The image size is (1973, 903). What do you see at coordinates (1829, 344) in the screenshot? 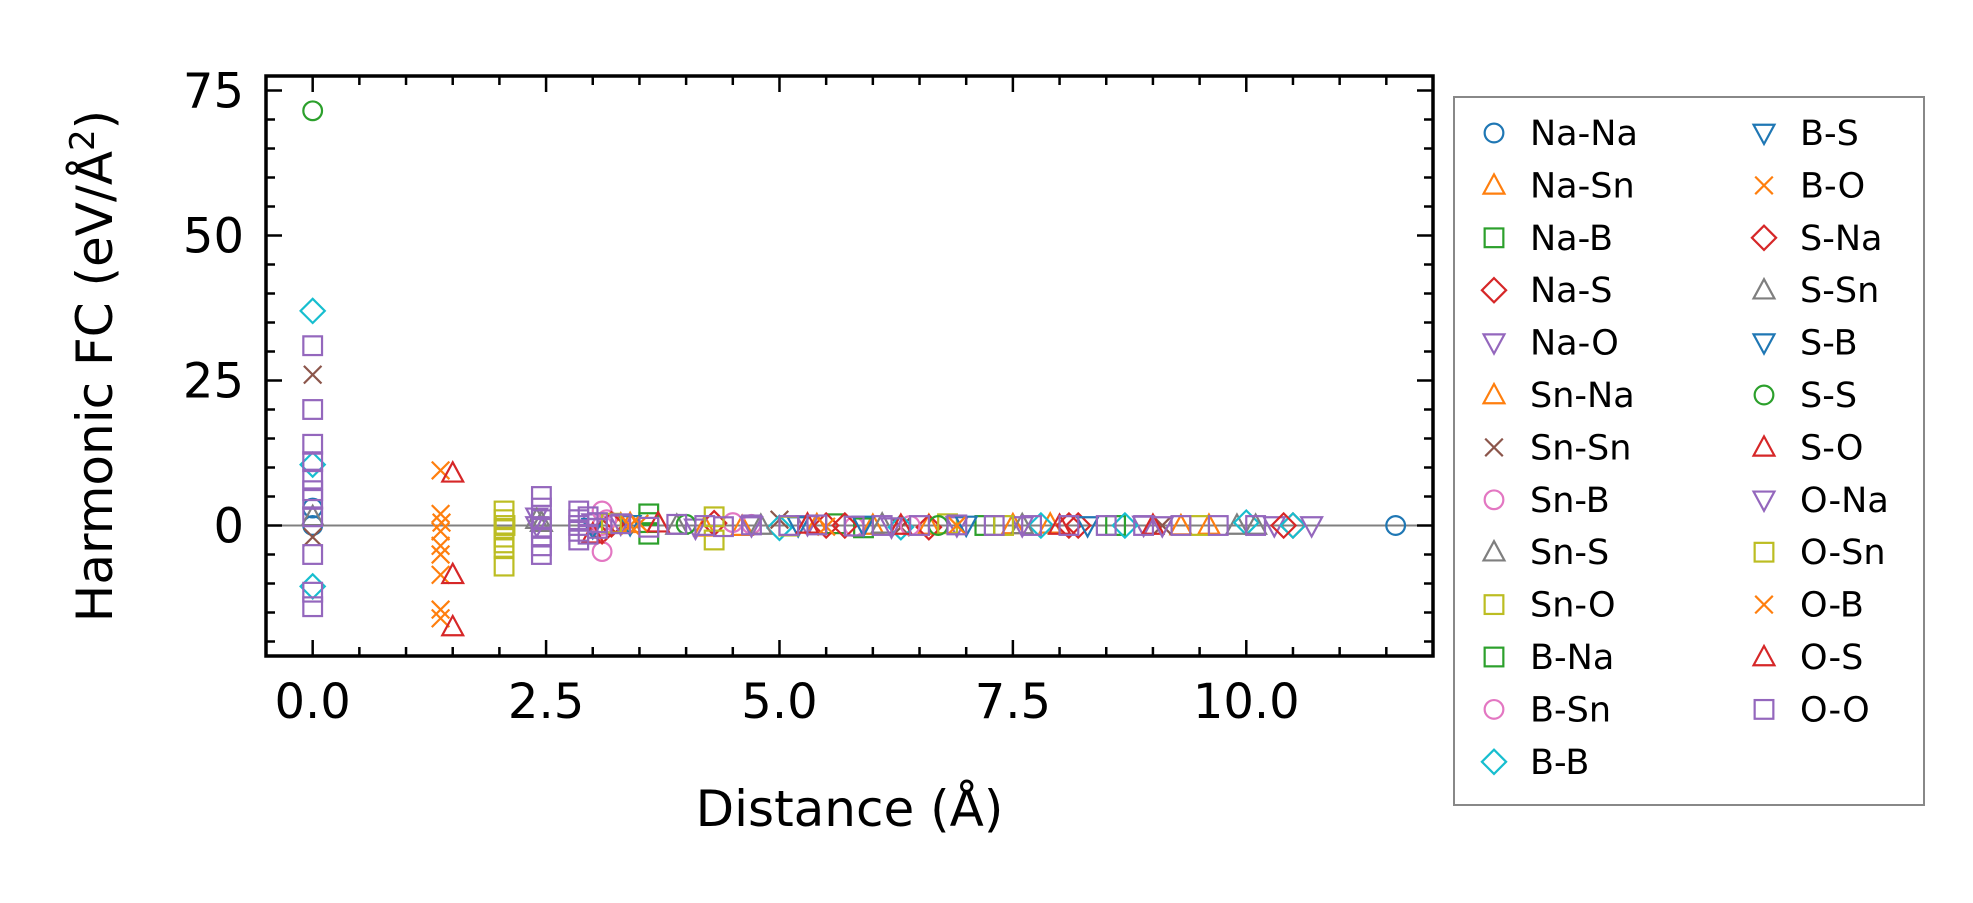
I see `legend-label: S-B` at bounding box center [1829, 344].